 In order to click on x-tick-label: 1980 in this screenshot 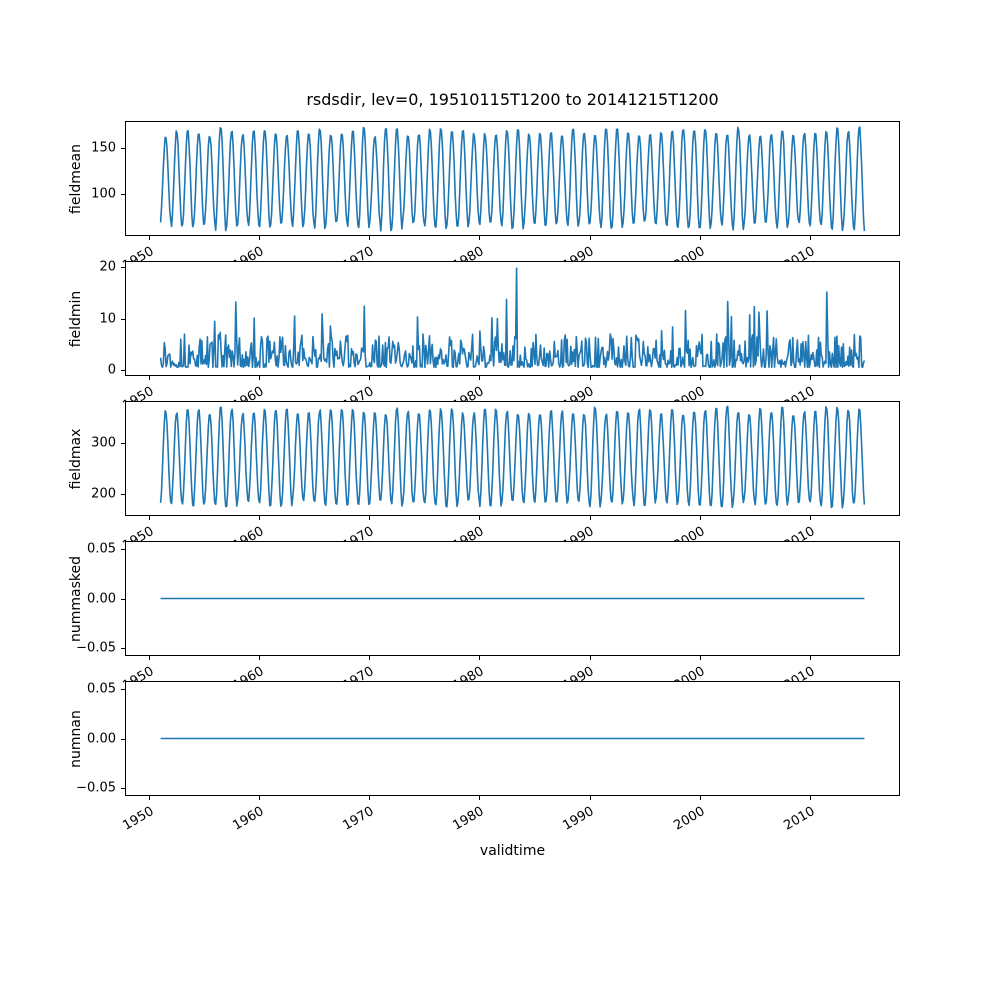, I will do `click(468, 819)`.